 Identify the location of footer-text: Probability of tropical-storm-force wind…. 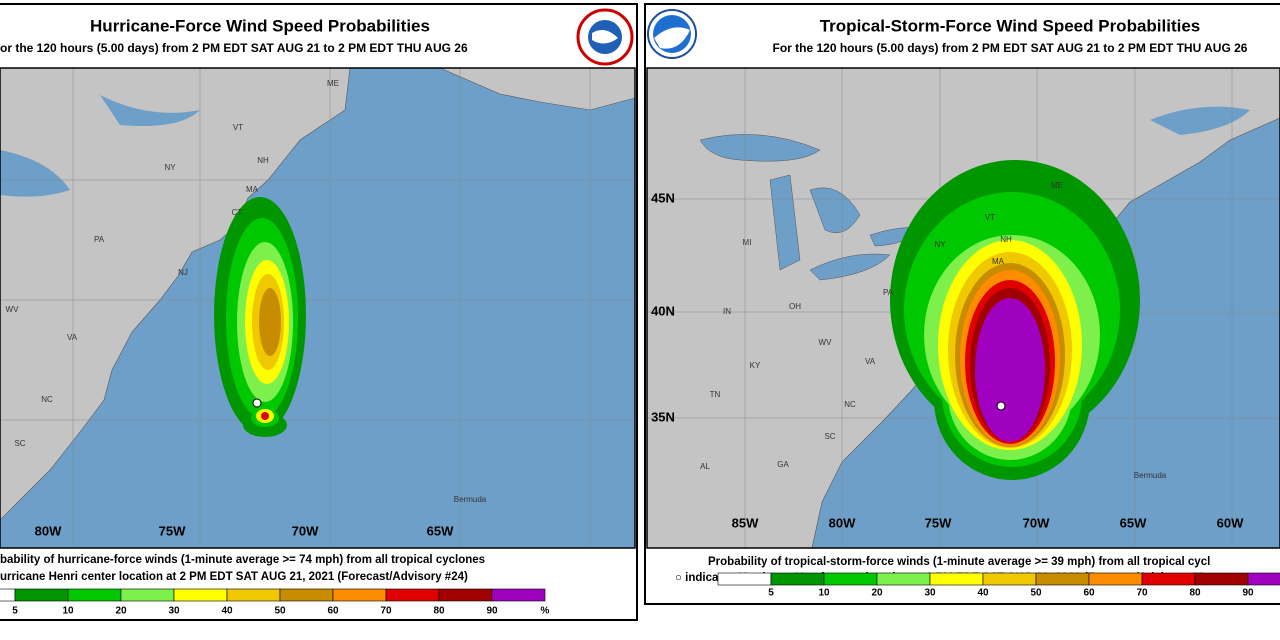
(959, 562).